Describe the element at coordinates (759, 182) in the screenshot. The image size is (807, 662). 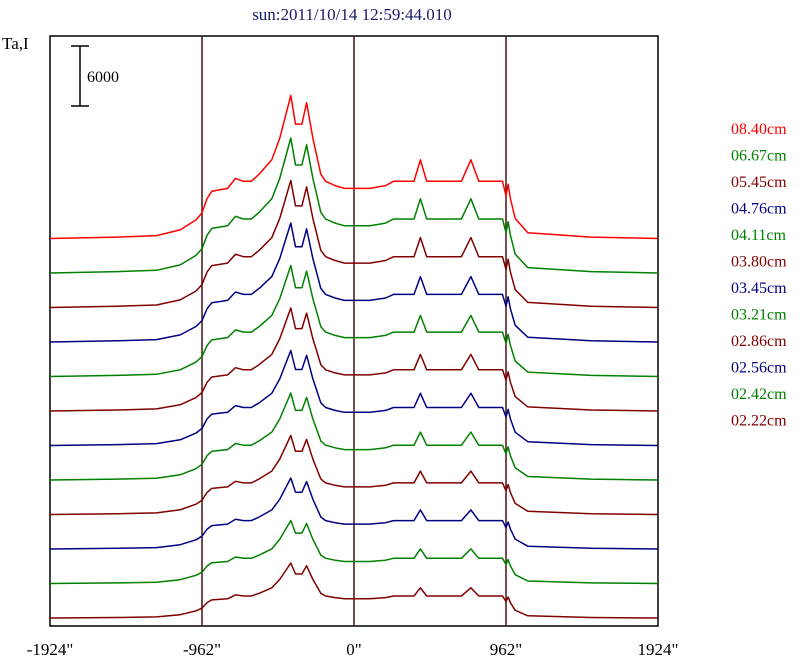
I see `legend-entry-05.45cm: 05.45cm` at that location.